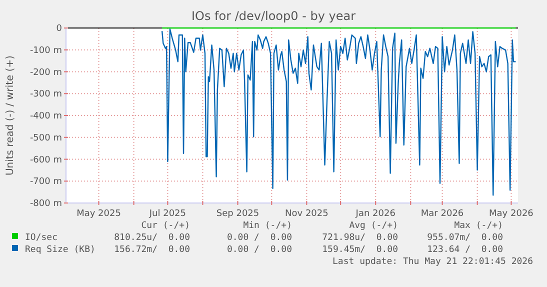 This screenshot has width=547, height=287. Describe the element at coordinates (238, 214) in the screenshot. I see `x-tick-label: Sep 2025` at that location.